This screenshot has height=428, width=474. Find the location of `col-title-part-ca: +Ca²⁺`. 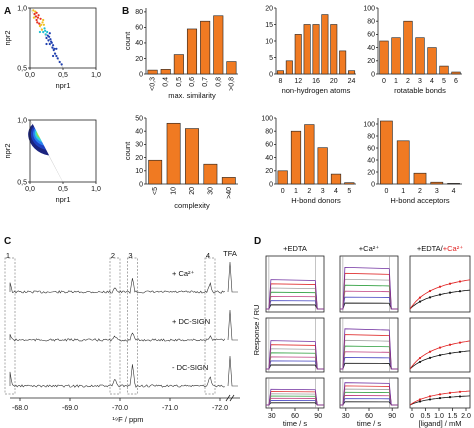

col-title-part-ca: +Ca²⁺ is located at coordinates (453, 248).